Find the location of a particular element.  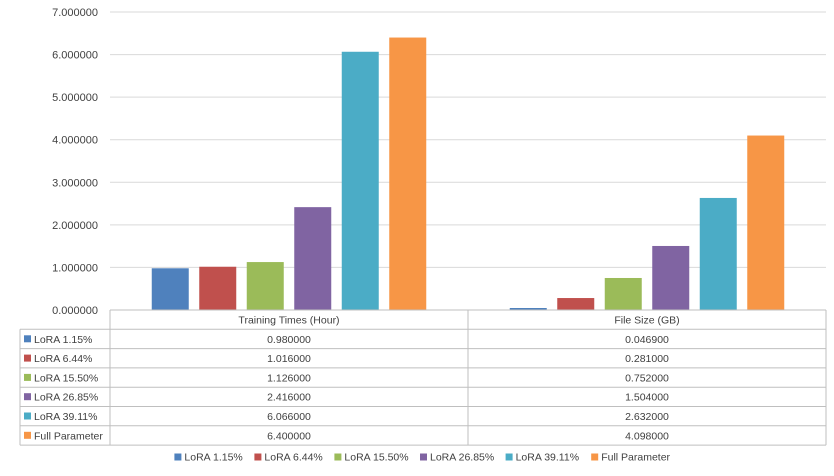

legend-label: LoRA 6.44% is located at coordinates (293, 458).